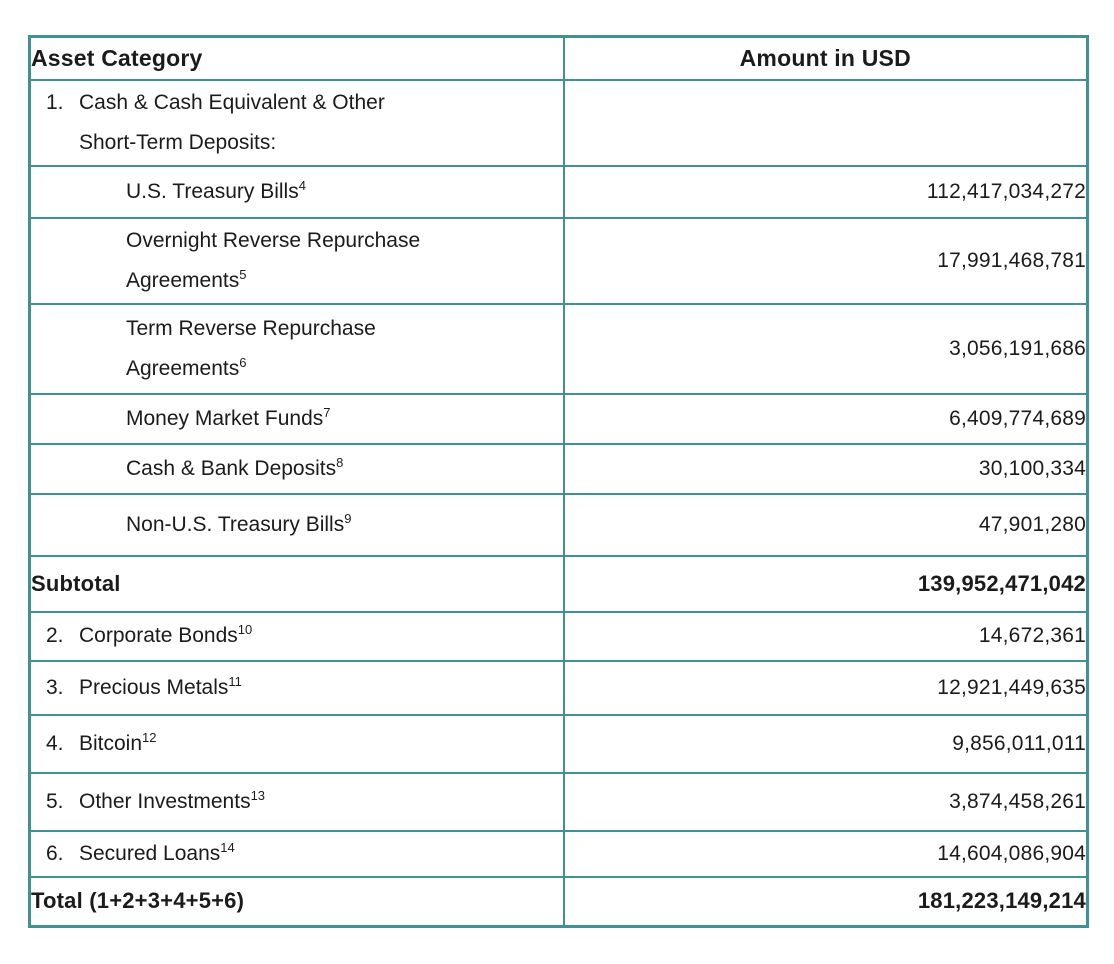 This screenshot has height=964, width=1114. I want to click on subtotal-row: Subtotal 139,952,471,042, so click(558, 583).